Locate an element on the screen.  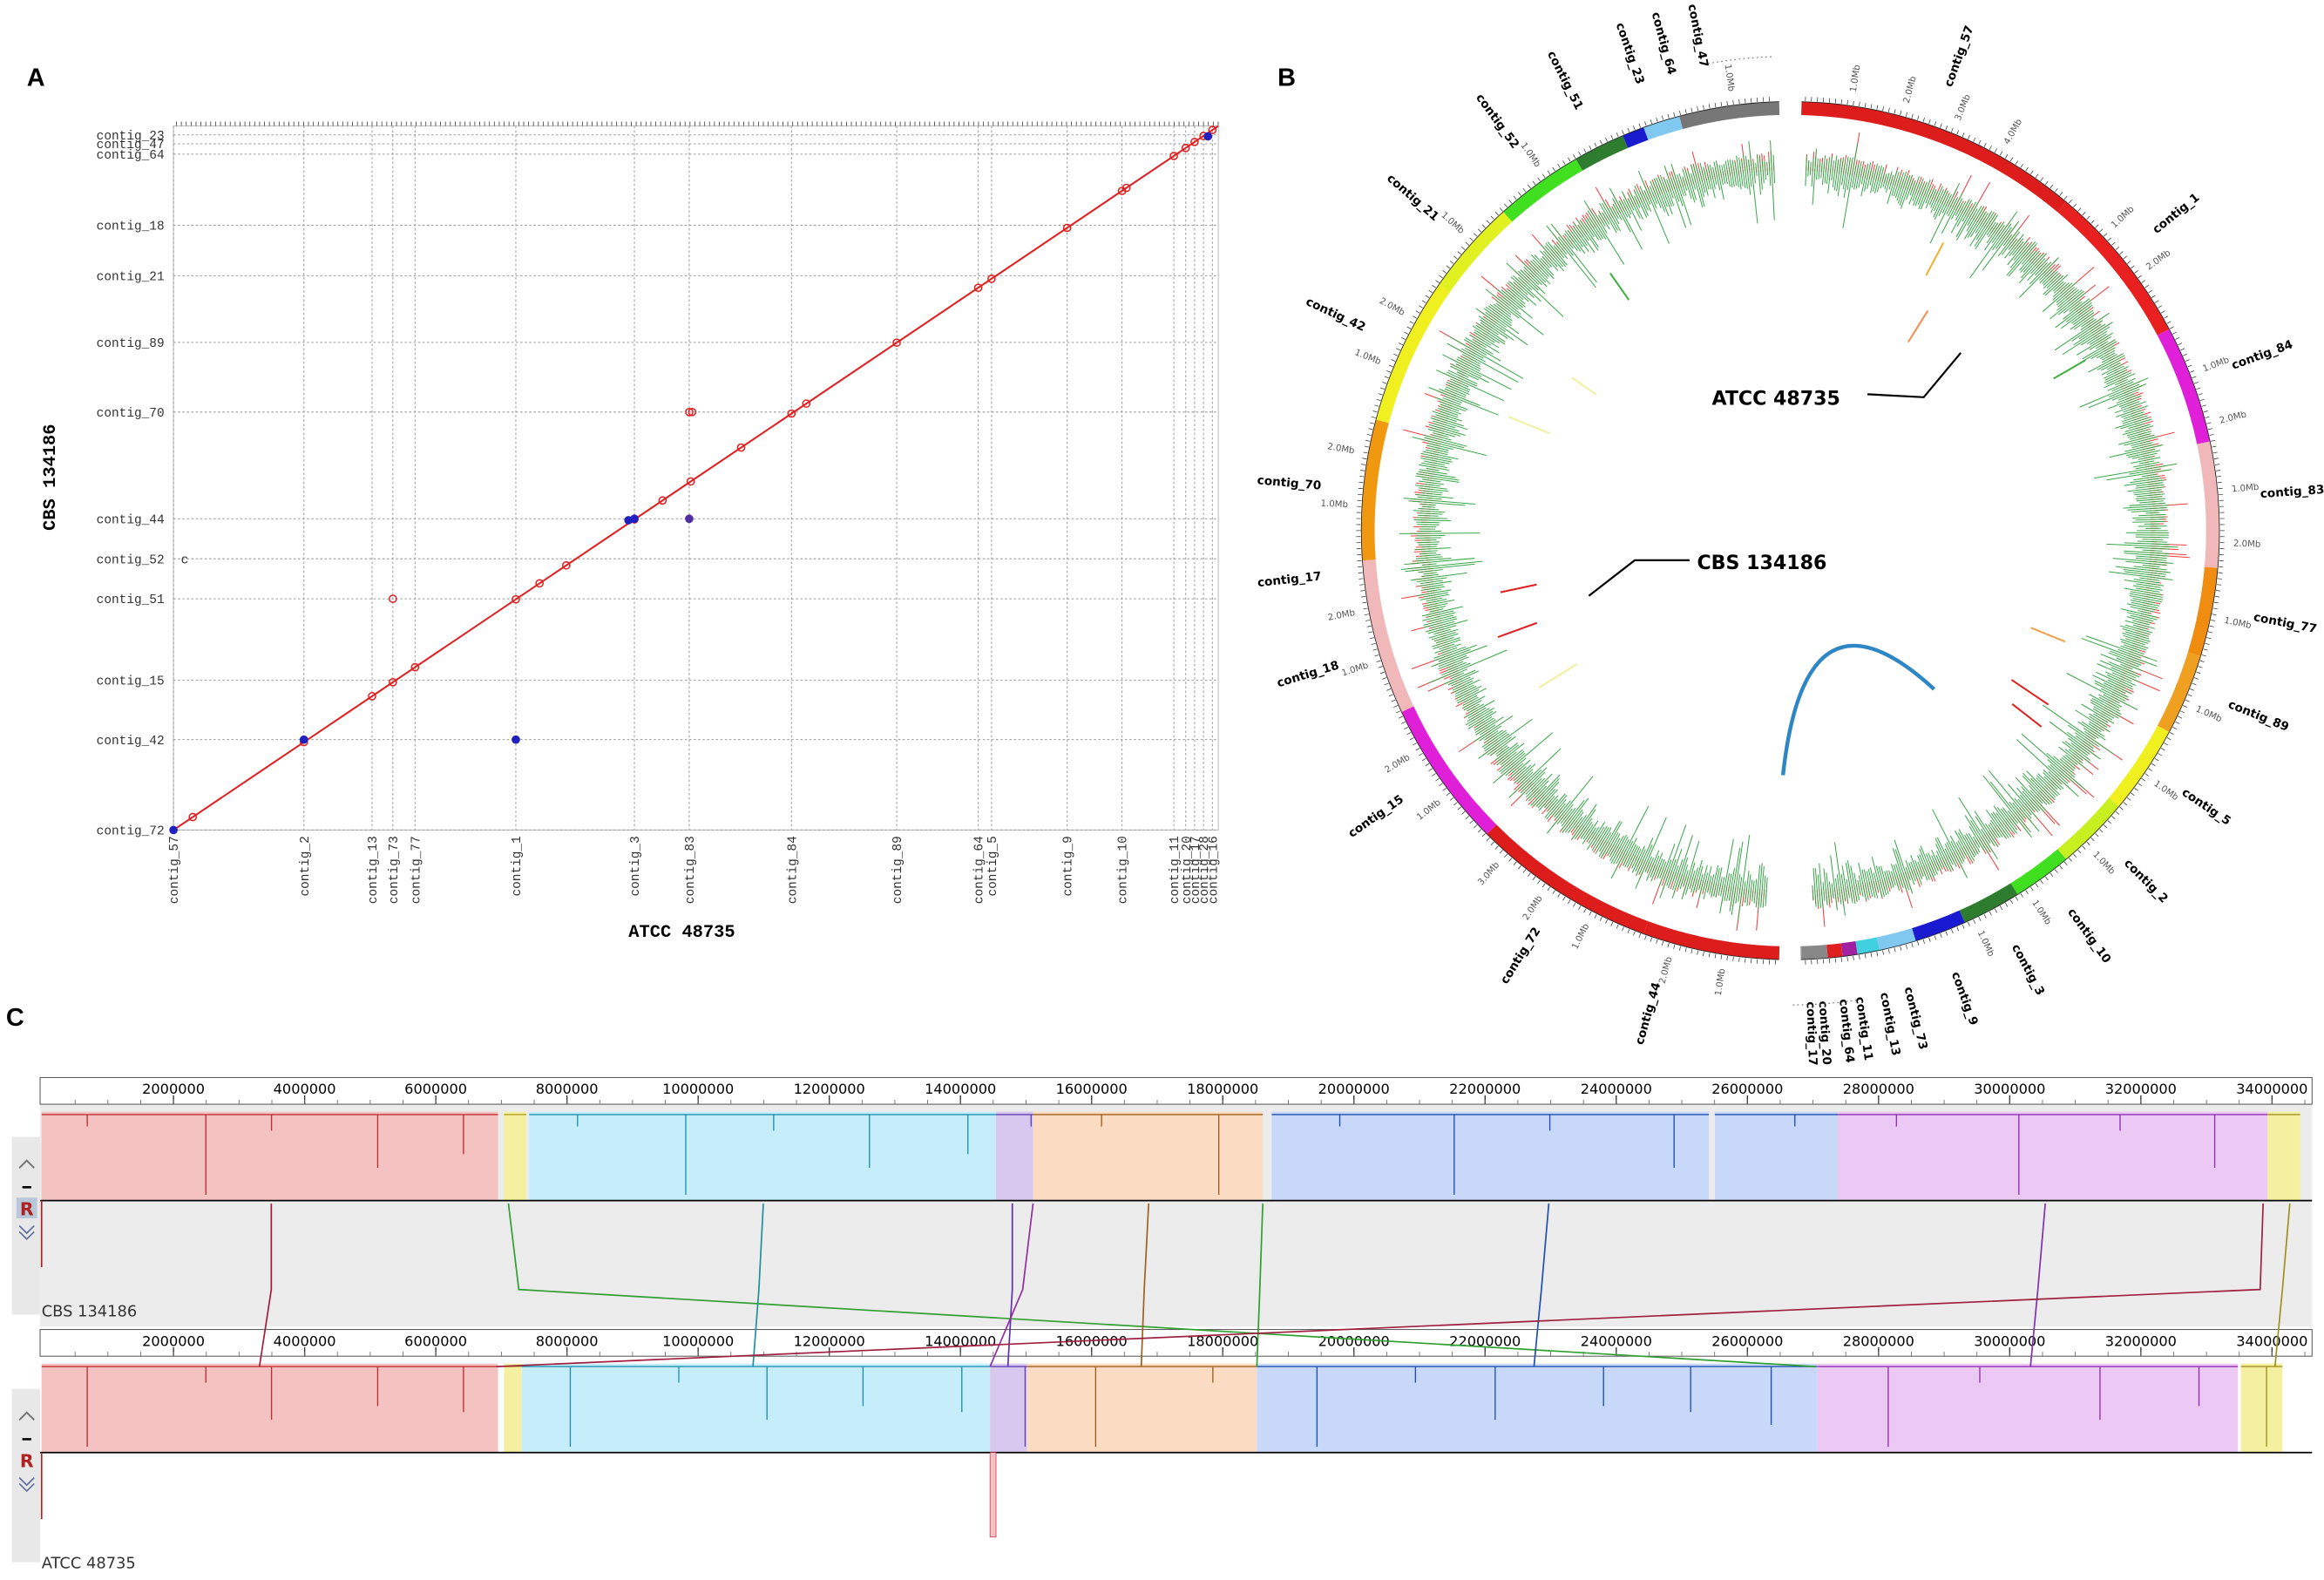
contig-arc-outline is located at coordinates (2184, 694).